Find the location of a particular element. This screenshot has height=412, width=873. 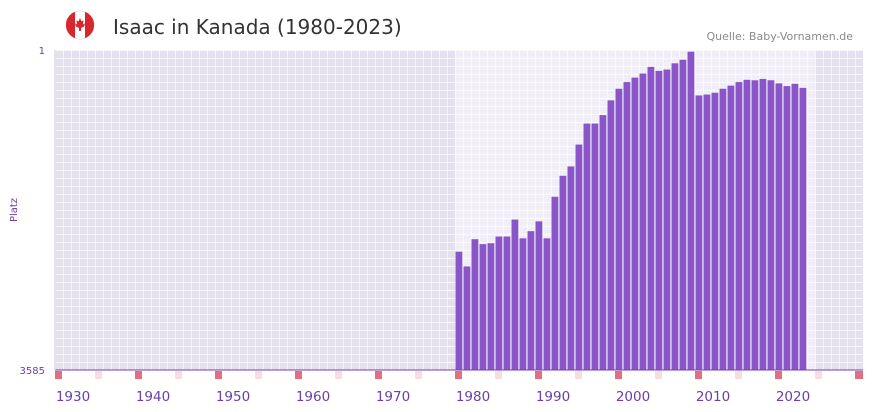

y-tick-label-top: 1 is located at coordinates (42, 51).